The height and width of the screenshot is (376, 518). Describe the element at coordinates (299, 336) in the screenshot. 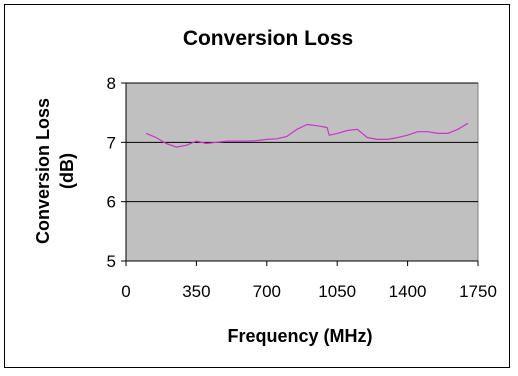

I see `x-axis-title: Frequency (MHz)` at that location.